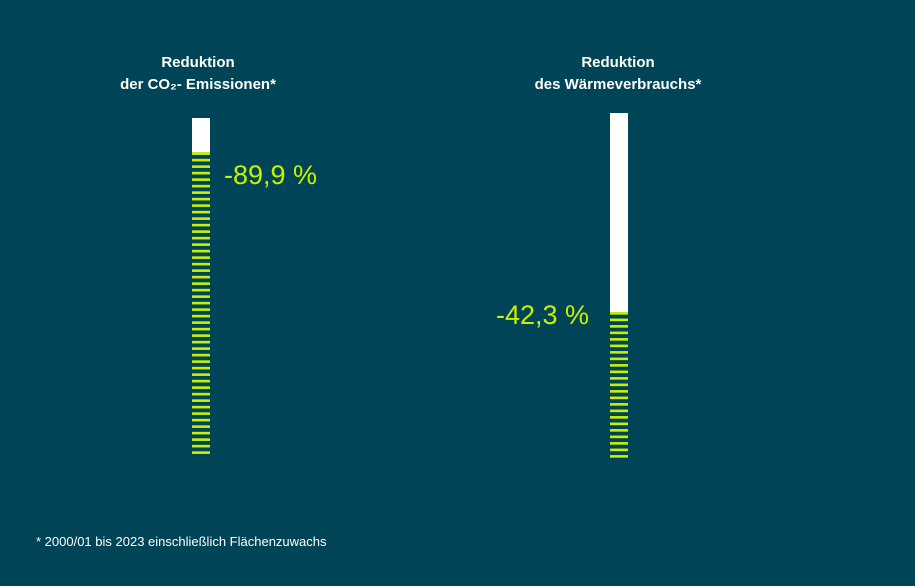  I want to click on bar-remaining-heat, so click(619, 213).